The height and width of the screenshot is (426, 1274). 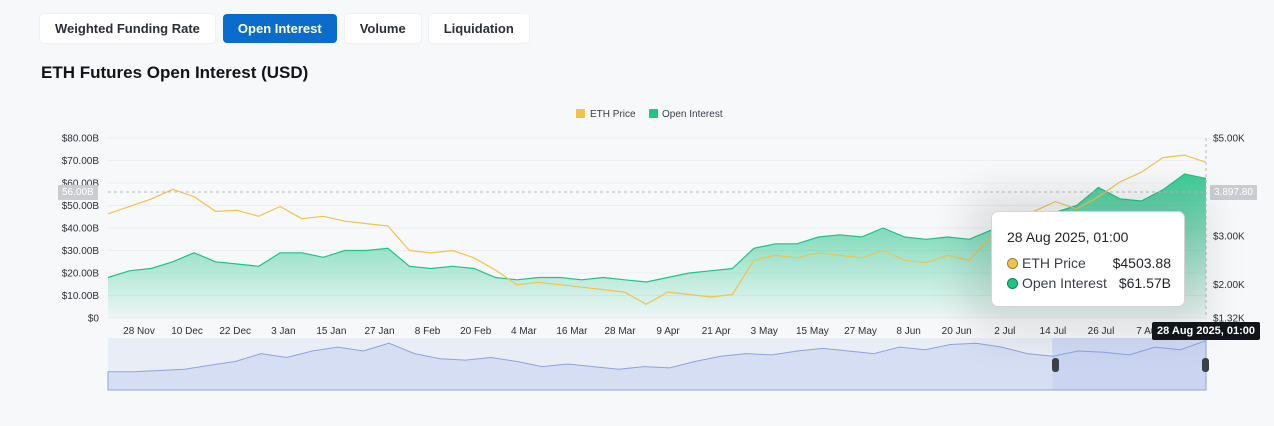 What do you see at coordinates (81, 274) in the screenshot?
I see `y-left-tick-label: $20.00B` at bounding box center [81, 274].